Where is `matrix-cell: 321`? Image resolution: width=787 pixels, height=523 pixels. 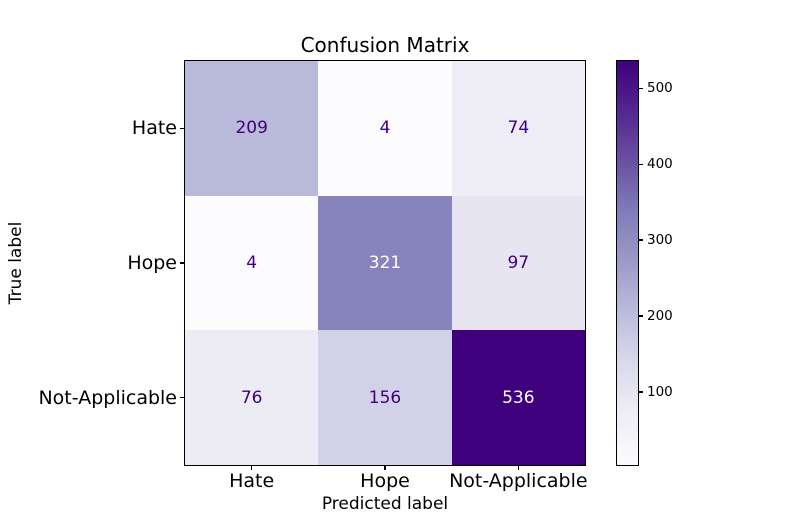
matrix-cell: 321 is located at coordinates (385, 263).